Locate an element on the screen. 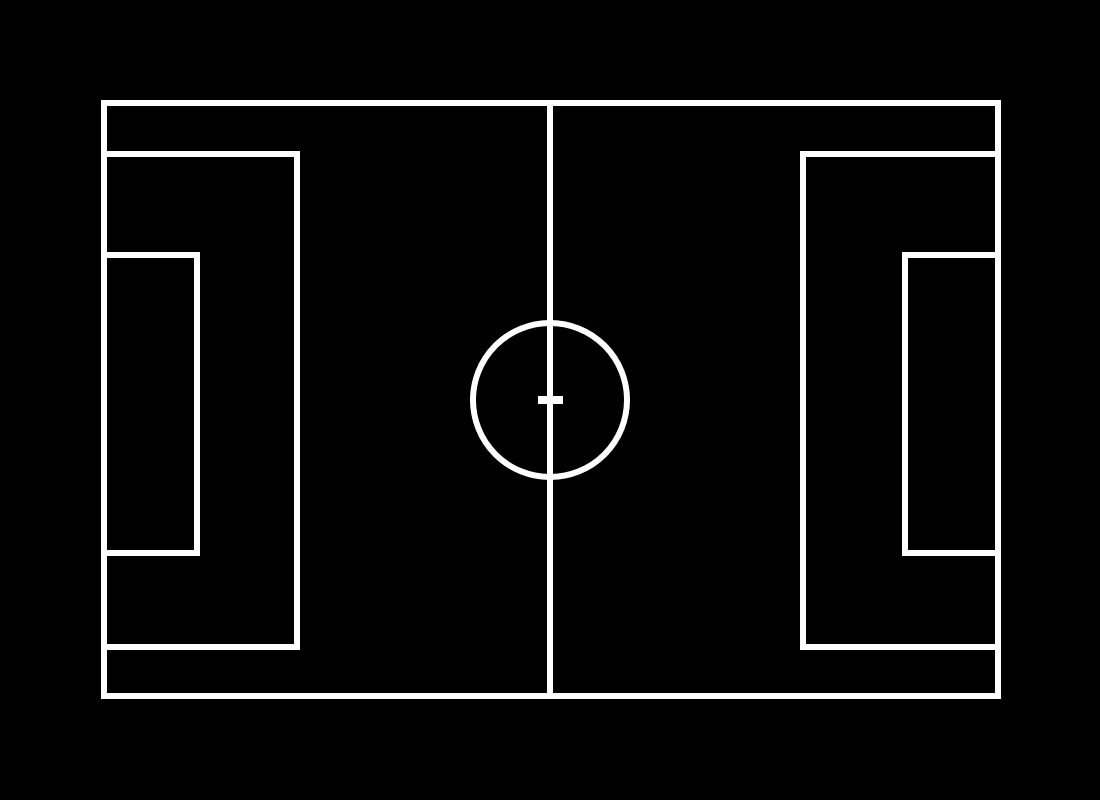  right-penalty-area is located at coordinates (899, 400).